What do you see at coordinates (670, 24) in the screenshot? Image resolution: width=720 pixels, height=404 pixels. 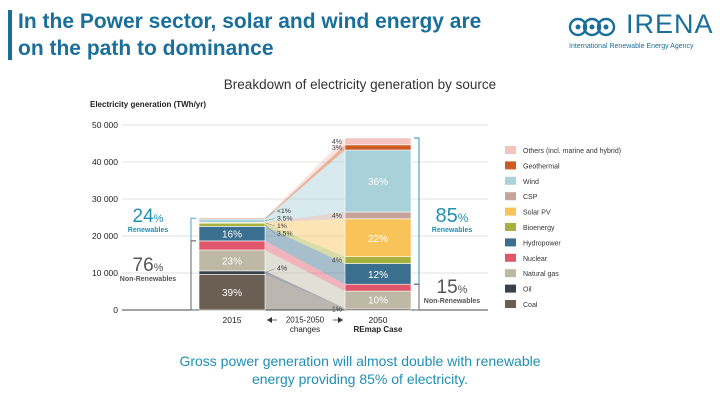 I see `logo-wordmark: IRENA` at bounding box center [670, 24].